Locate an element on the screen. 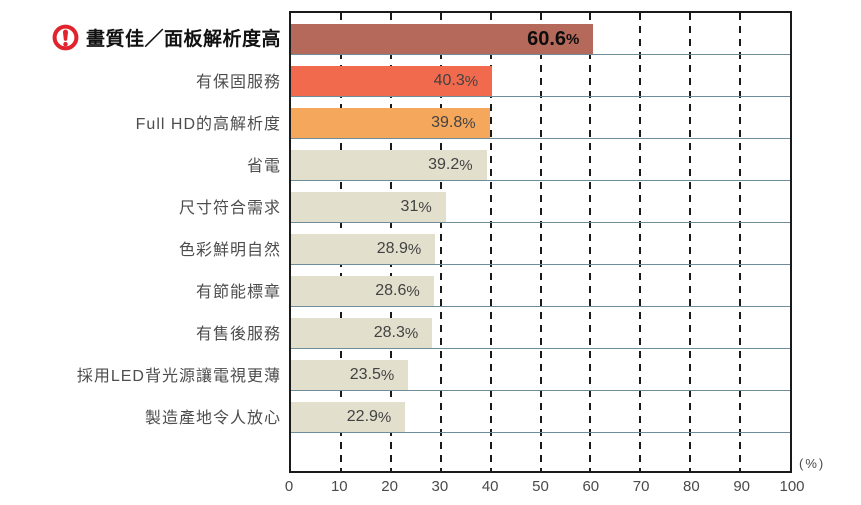 The width and height of the screenshot is (861, 505). bar-row: 22.9% is located at coordinates (540, 412).